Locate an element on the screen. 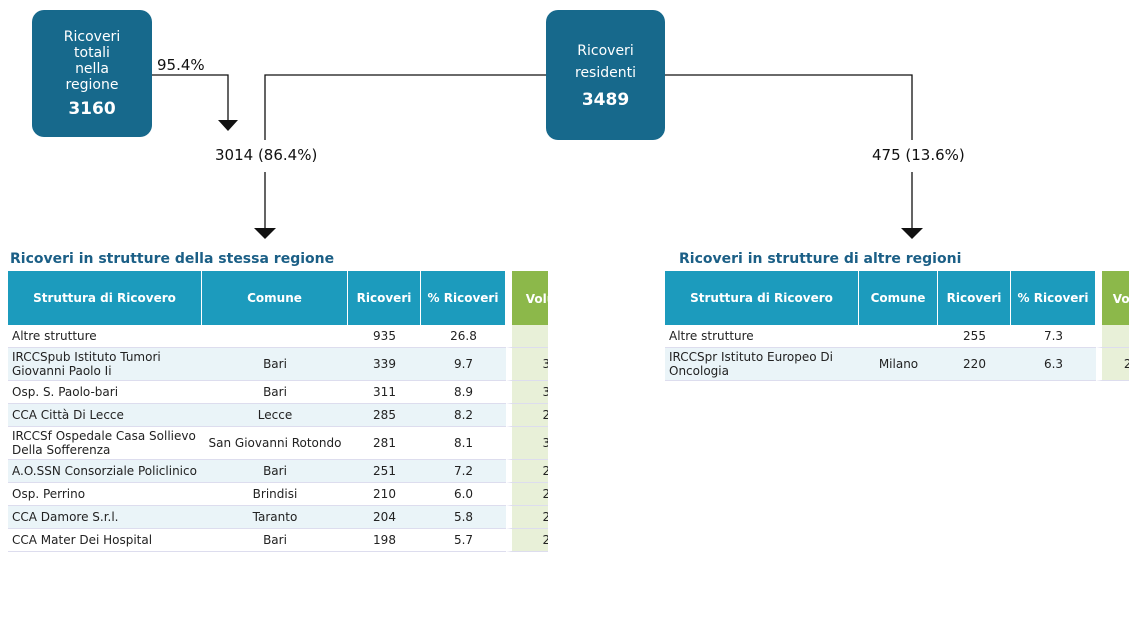  cell: 259 is located at coordinates (527, 471).